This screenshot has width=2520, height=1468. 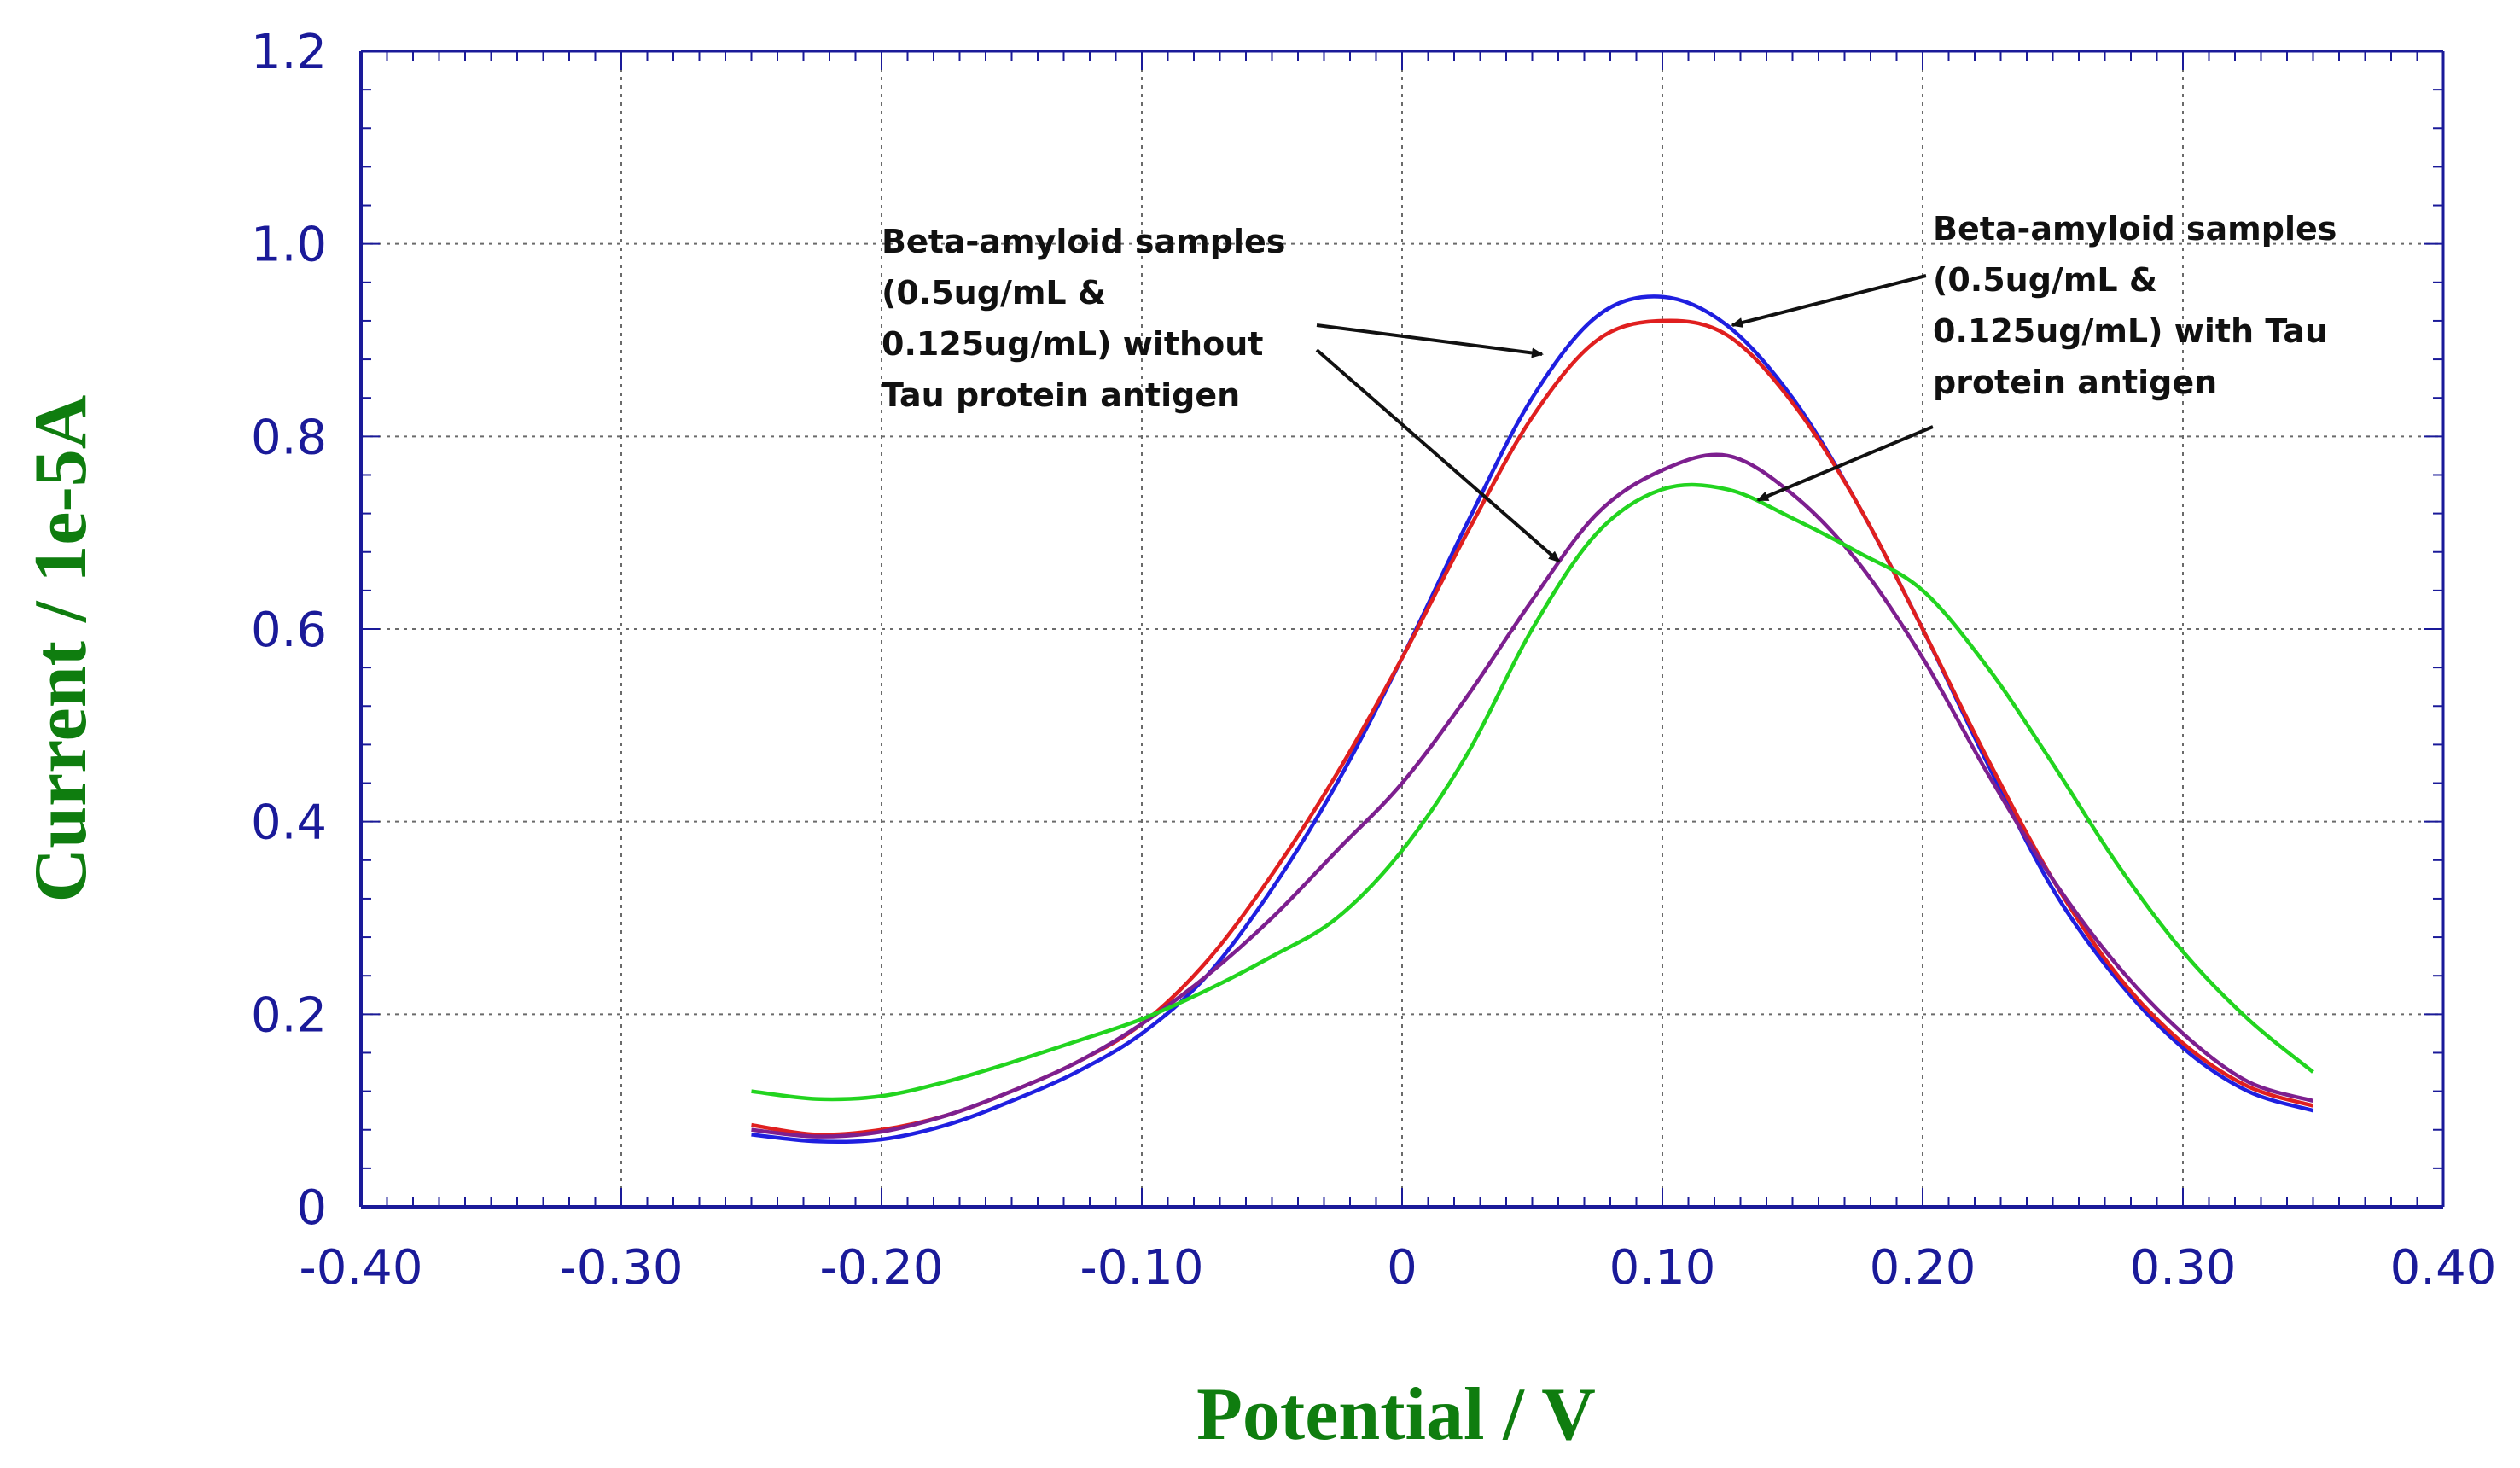 I want to click on annotation-text: Tau protein antigen, so click(x=1061, y=395).